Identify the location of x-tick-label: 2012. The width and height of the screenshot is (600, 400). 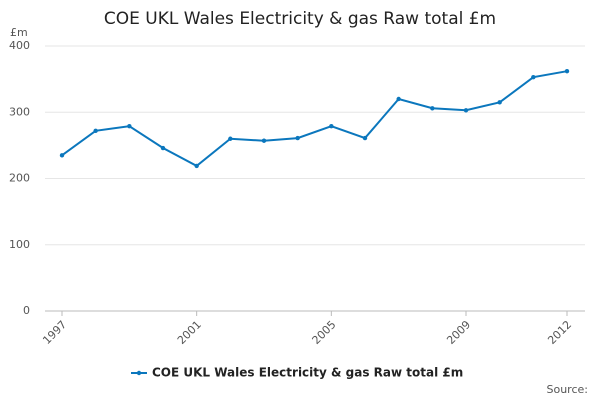
(559, 332).